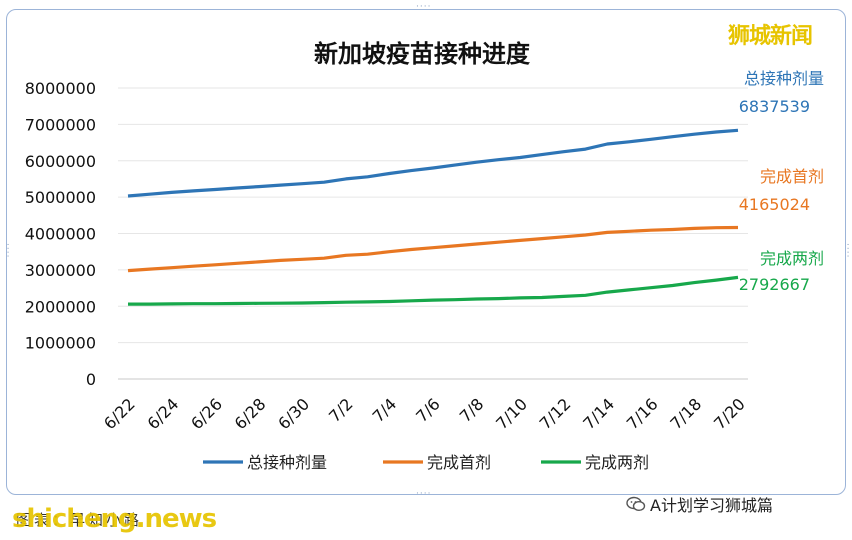 This screenshot has height=540, width=852. I want to click on y-tick-label: 4000000, so click(60, 234).